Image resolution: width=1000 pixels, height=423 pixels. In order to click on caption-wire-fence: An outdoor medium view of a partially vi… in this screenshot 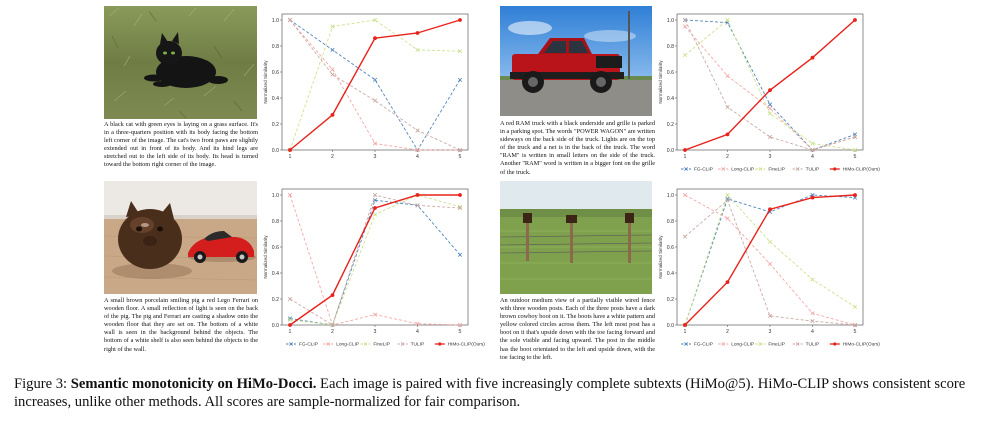, I will do `click(577, 329)`.